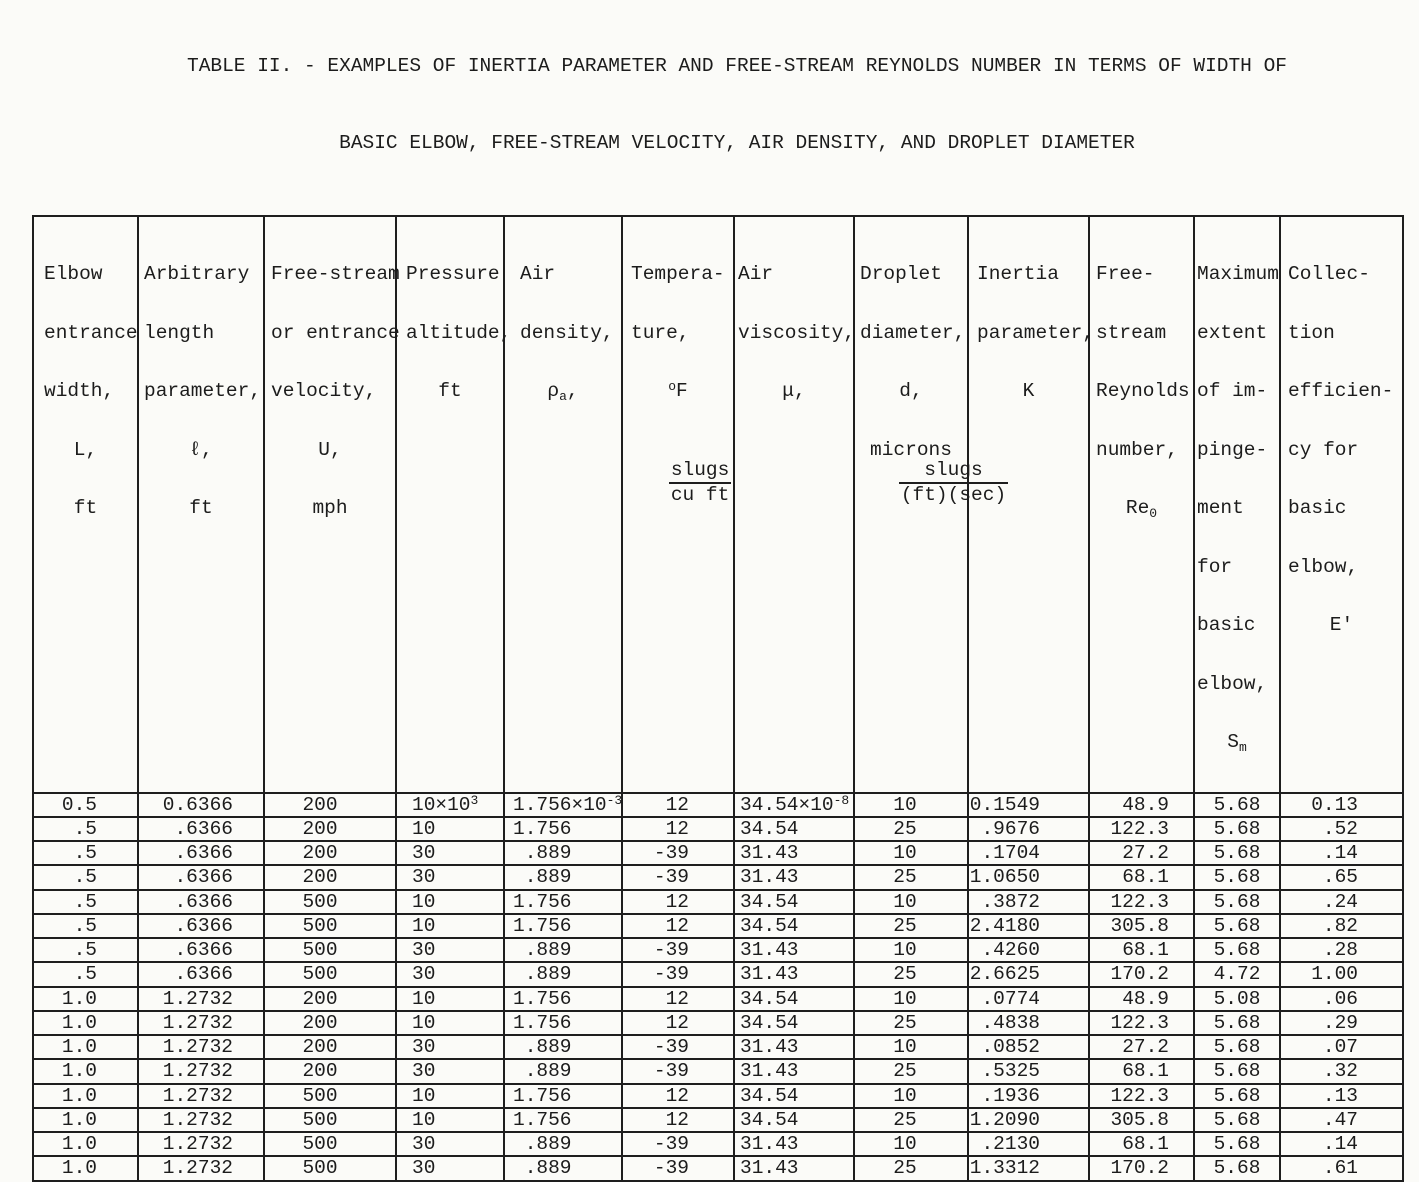  I want to click on header-line: elbow,, so click(1323, 566).